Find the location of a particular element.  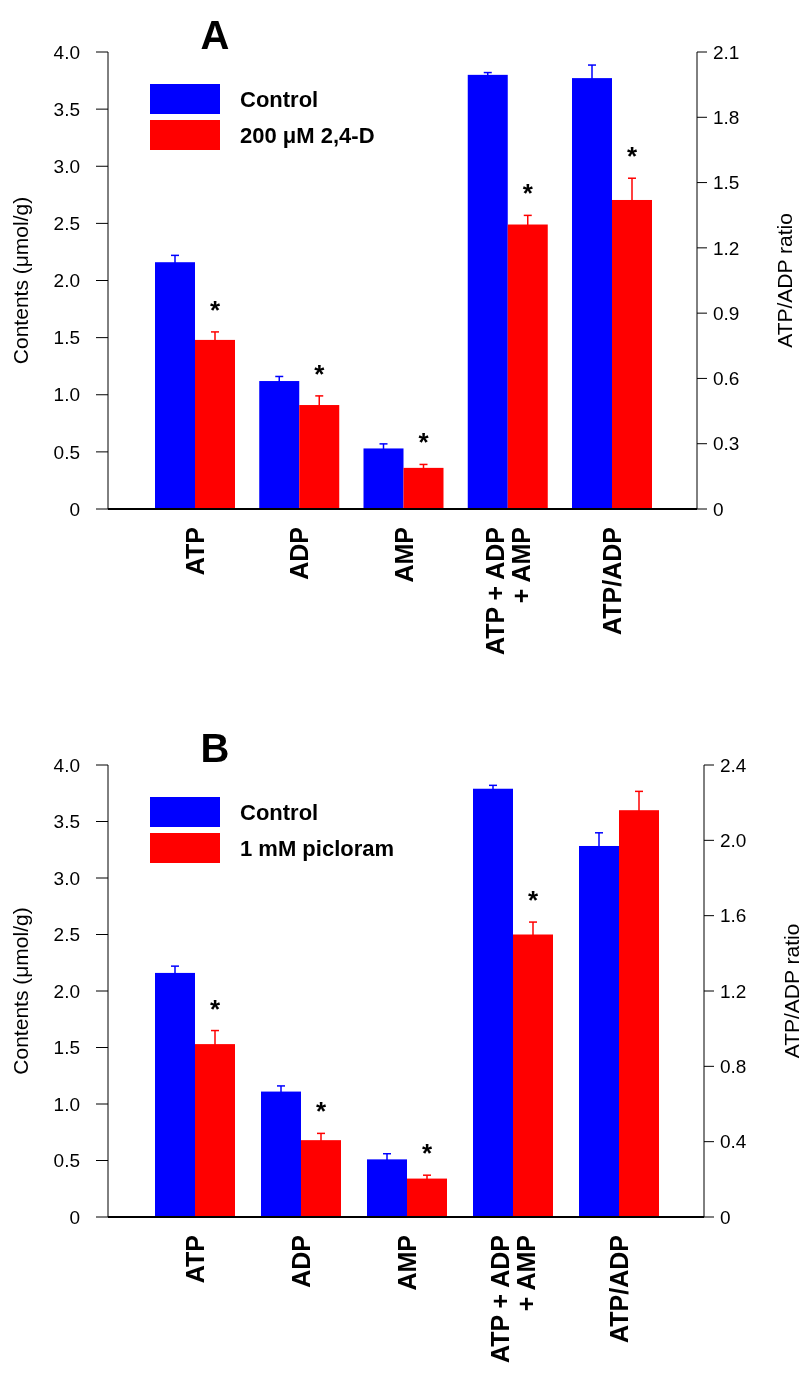

chart-title: B is located at coordinates (215, 748).